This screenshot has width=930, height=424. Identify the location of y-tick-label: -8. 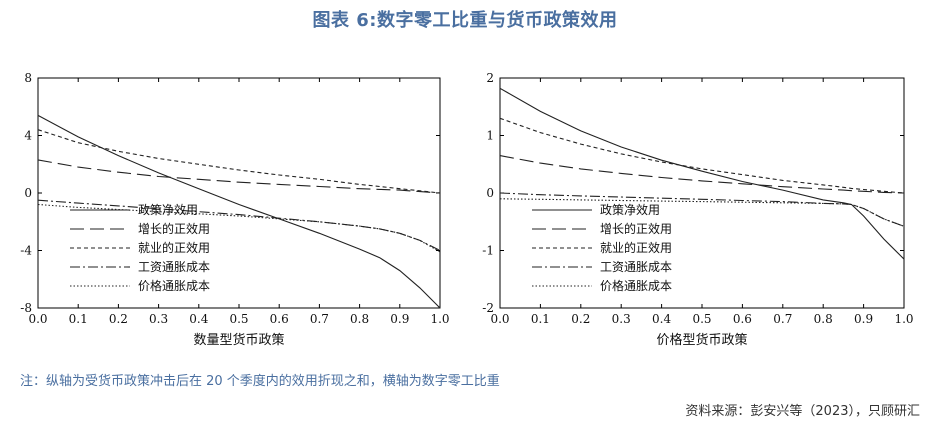
(26, 308).